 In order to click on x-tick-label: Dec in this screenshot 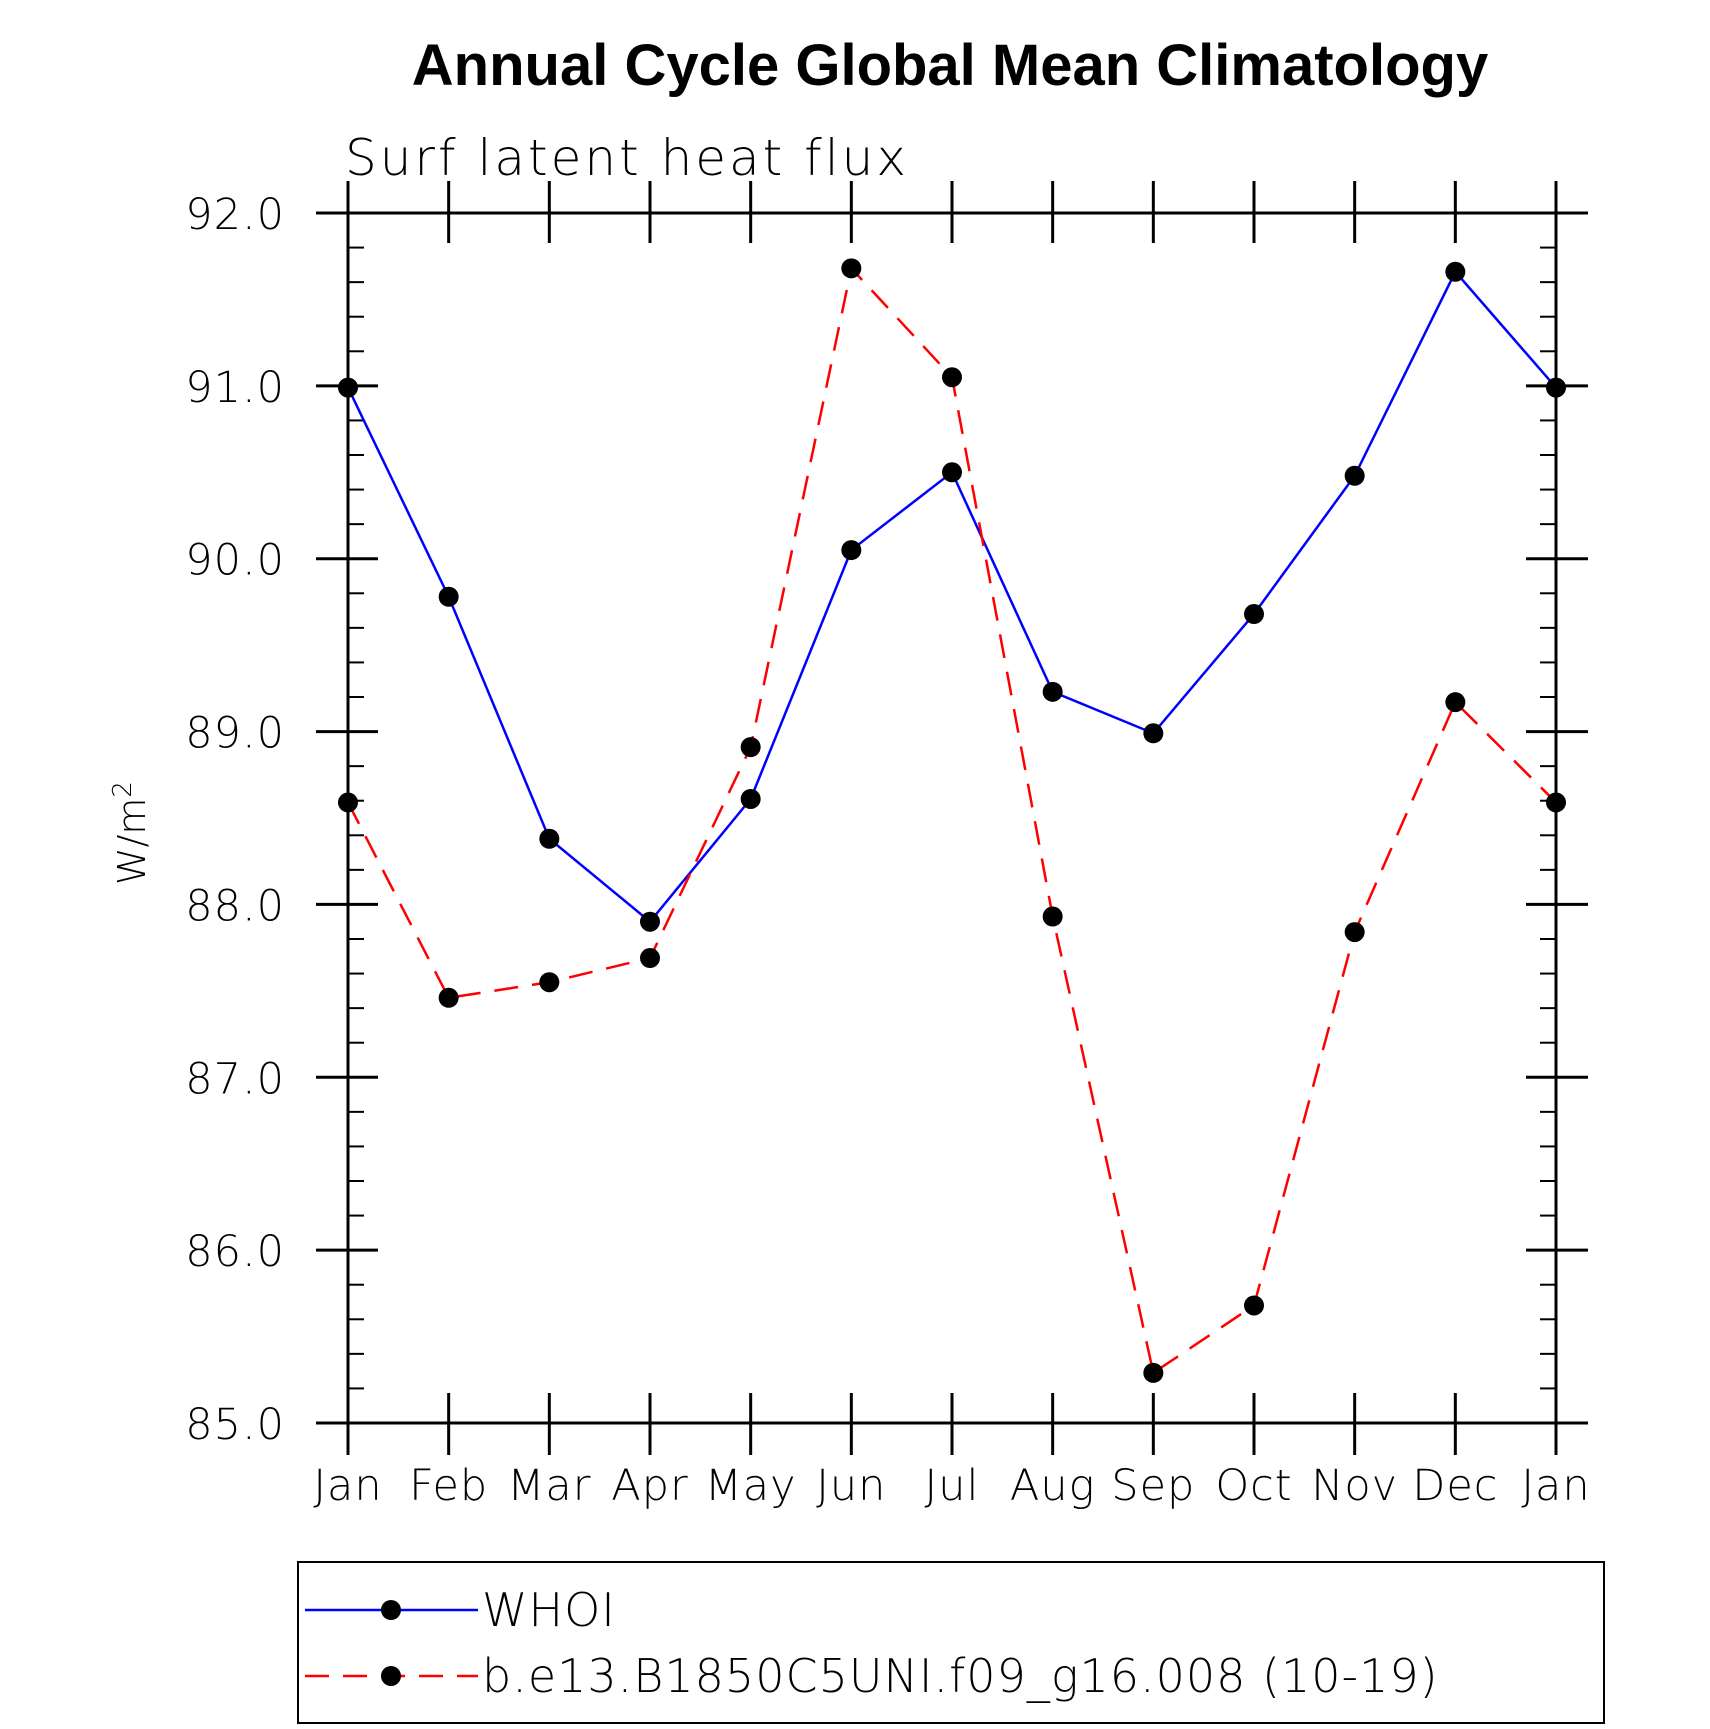, I will do `click(1455, 1486)`.